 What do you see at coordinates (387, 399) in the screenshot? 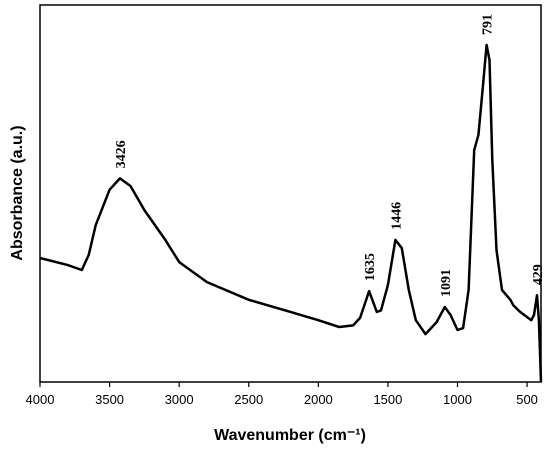
I see `x-tick-label: 1500` at bounding box center [387, 399].